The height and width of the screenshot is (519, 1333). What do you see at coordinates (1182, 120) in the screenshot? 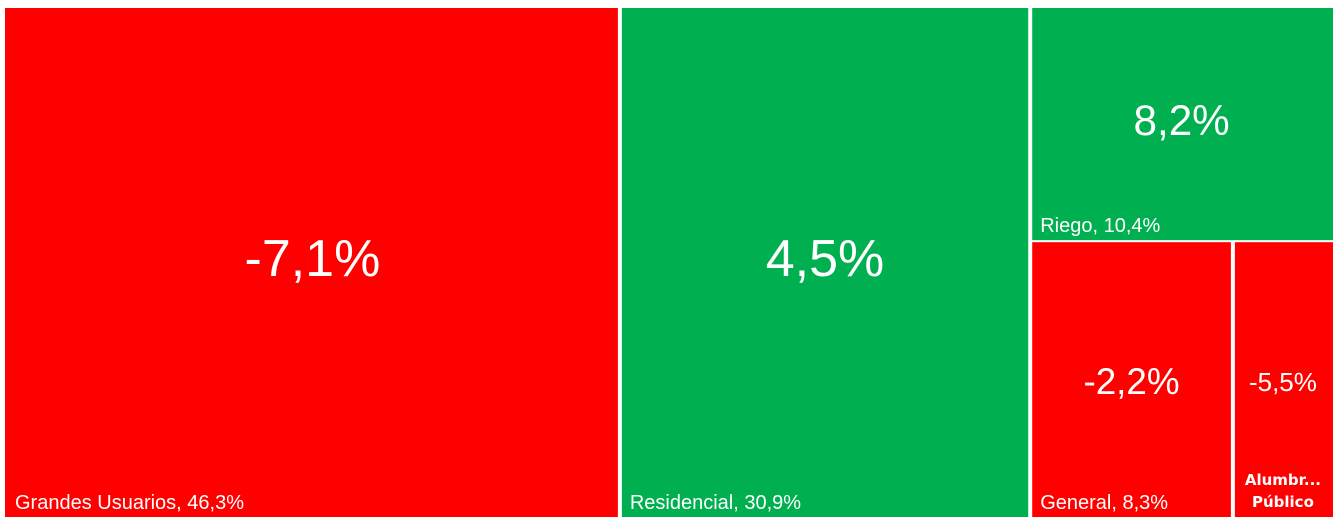
I see `change-label: 8,2%` at bounding box center [1182, 120].